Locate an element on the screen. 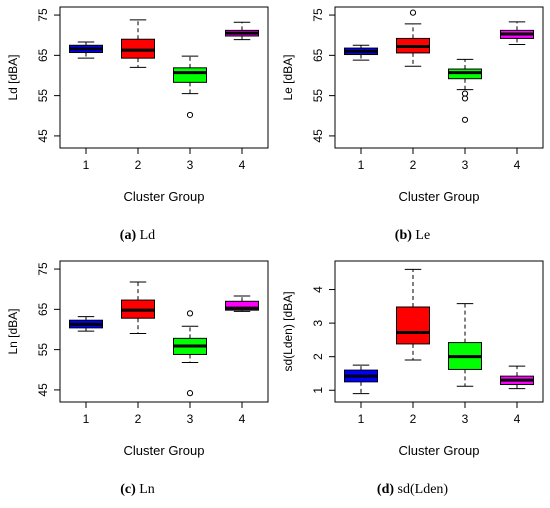 The height and width of the screenshot is (508, 550). caption-text: Ld is located at coordinates (147, 235).